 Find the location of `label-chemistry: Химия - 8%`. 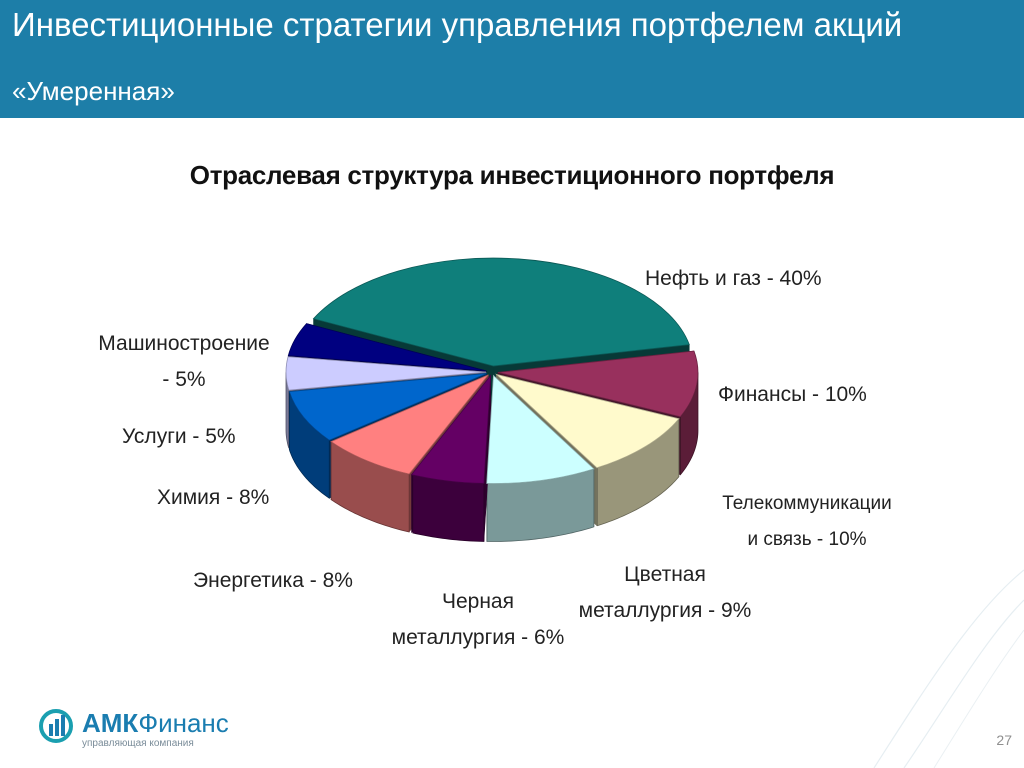

label-chemistry: Химия - 8% is located at coordinates (213, 497).